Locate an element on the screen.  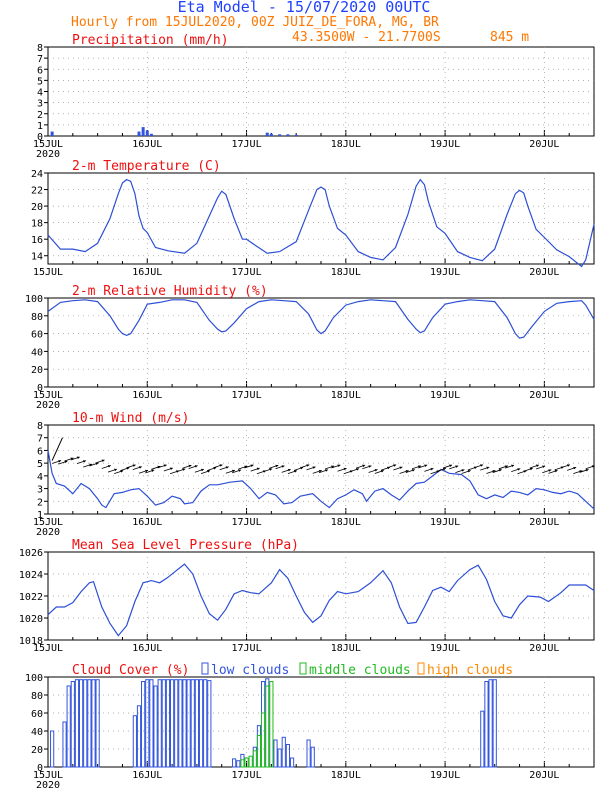
y-tick-label: 3 is located at coordinates (40, 490).